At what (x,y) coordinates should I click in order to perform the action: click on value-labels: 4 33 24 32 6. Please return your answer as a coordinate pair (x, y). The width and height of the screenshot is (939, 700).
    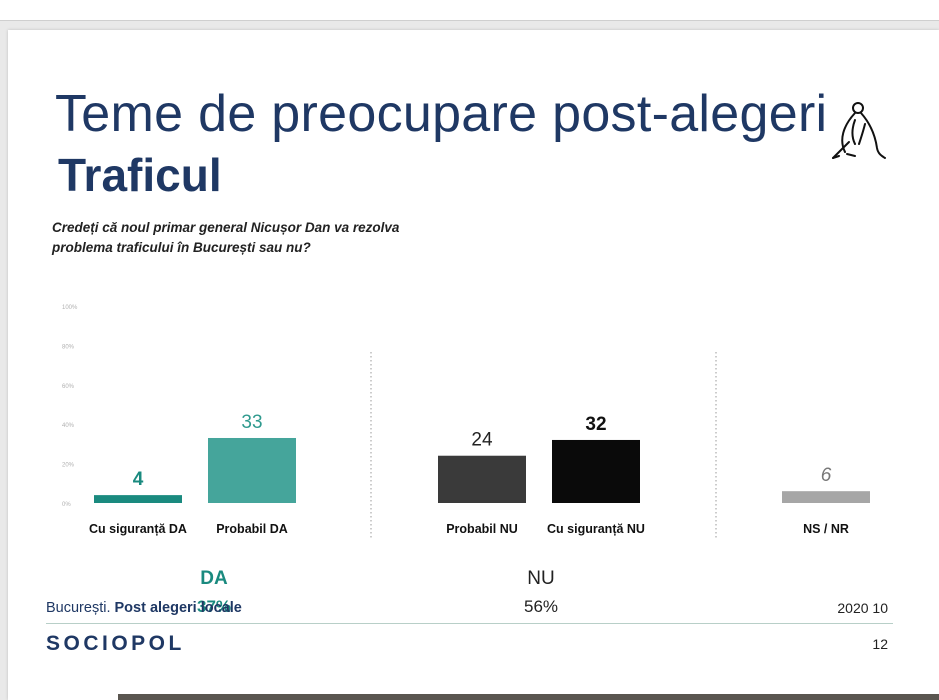
    Looking at the image, I should click on (482, 451).